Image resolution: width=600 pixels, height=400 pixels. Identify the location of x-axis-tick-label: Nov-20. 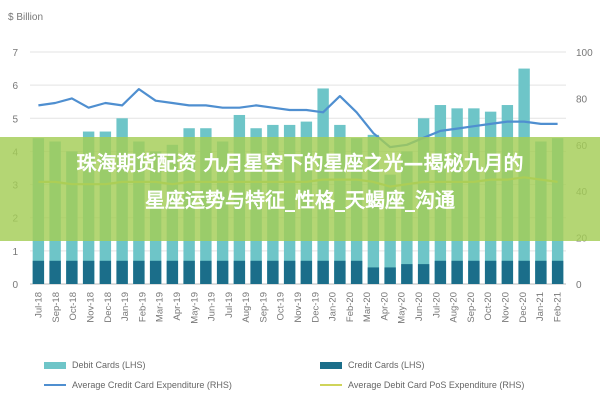
(506, 307).